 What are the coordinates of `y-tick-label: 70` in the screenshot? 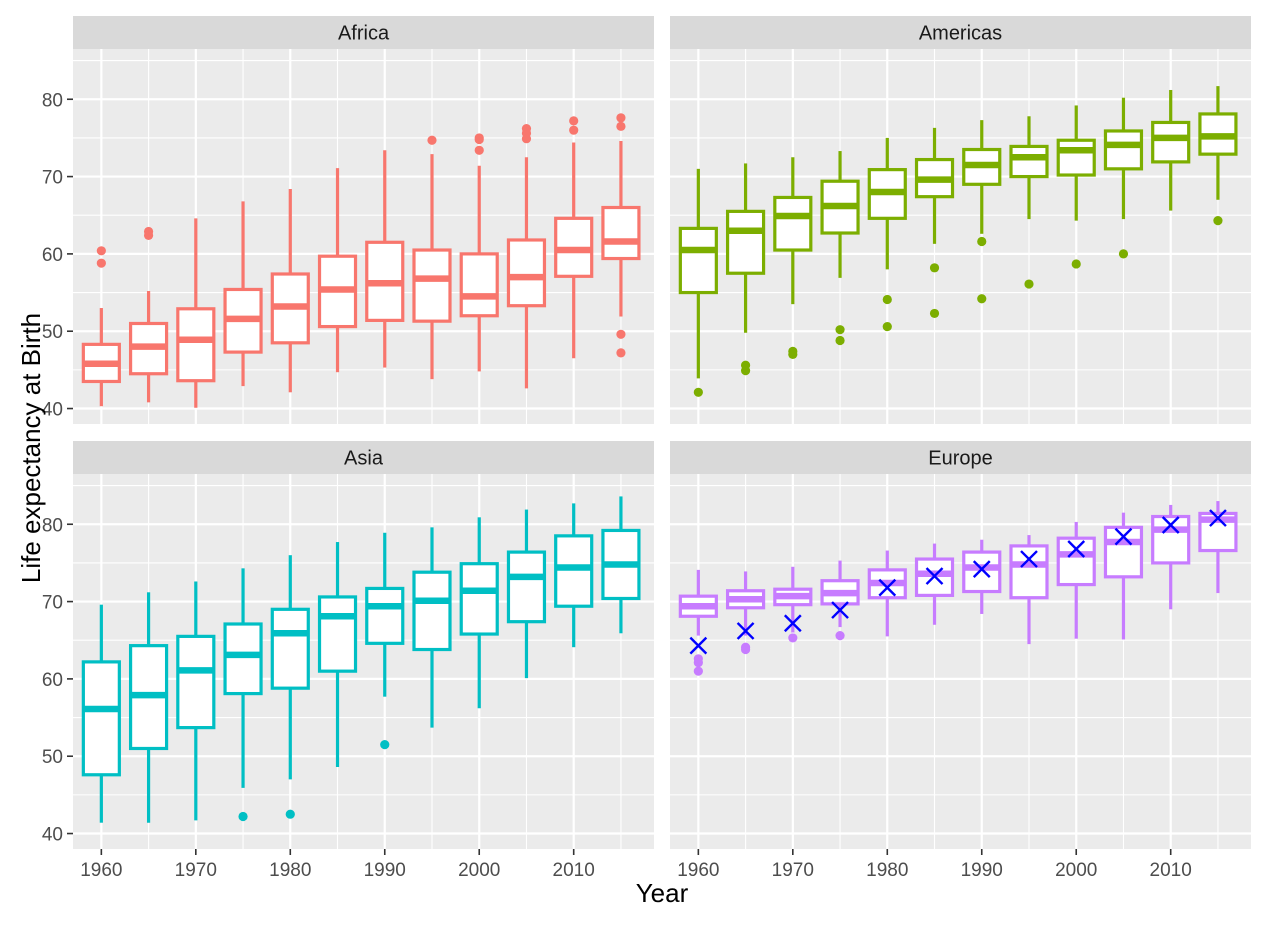 It's located at (52, 603).